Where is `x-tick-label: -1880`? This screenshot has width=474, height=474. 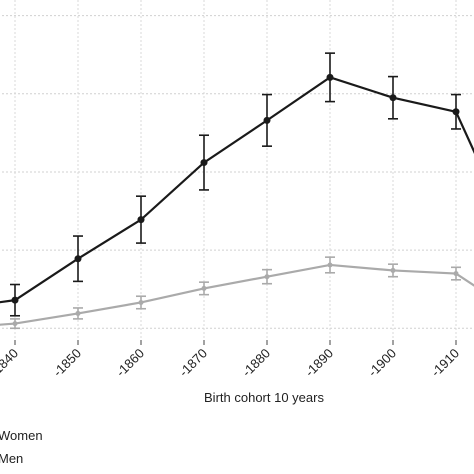
x-tick-label: -1880 is located at coordinates (256, 363).